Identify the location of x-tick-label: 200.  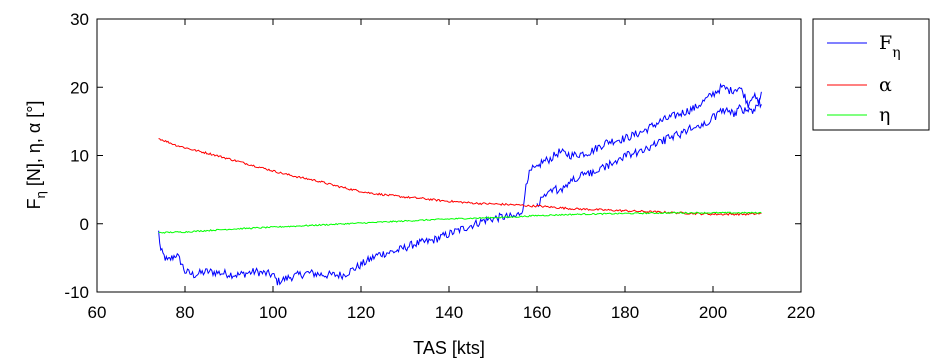
(713, 312).